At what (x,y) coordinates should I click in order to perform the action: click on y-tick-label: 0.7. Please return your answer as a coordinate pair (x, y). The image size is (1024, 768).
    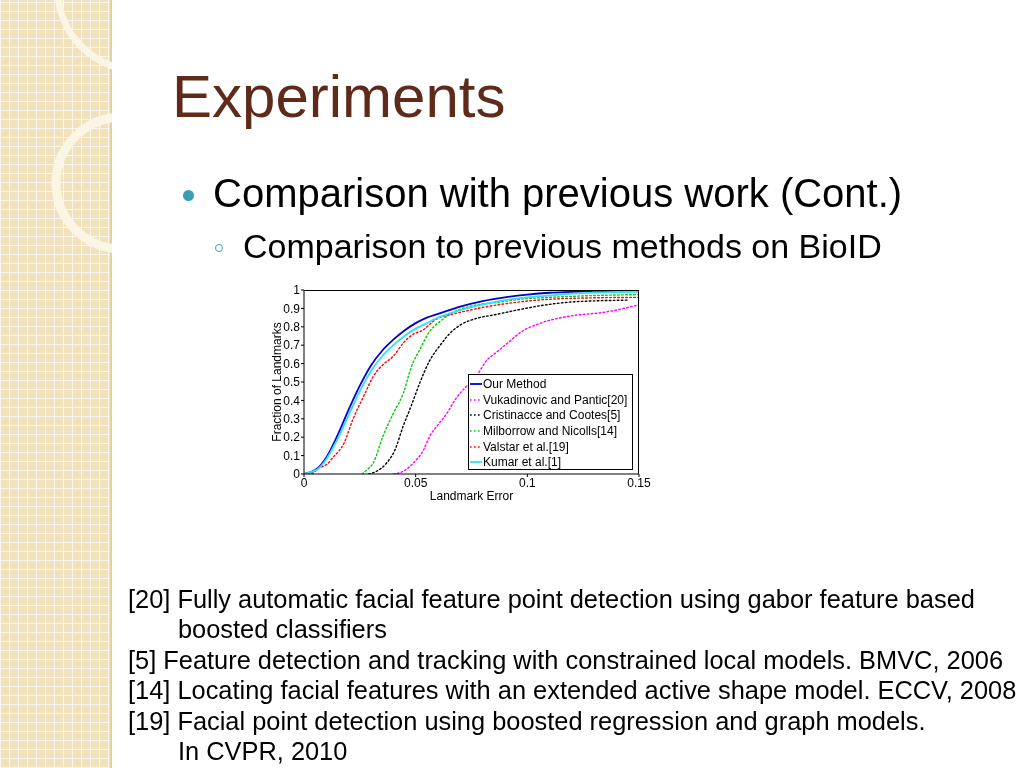
    Looking at the image, I should click on (292, 345).